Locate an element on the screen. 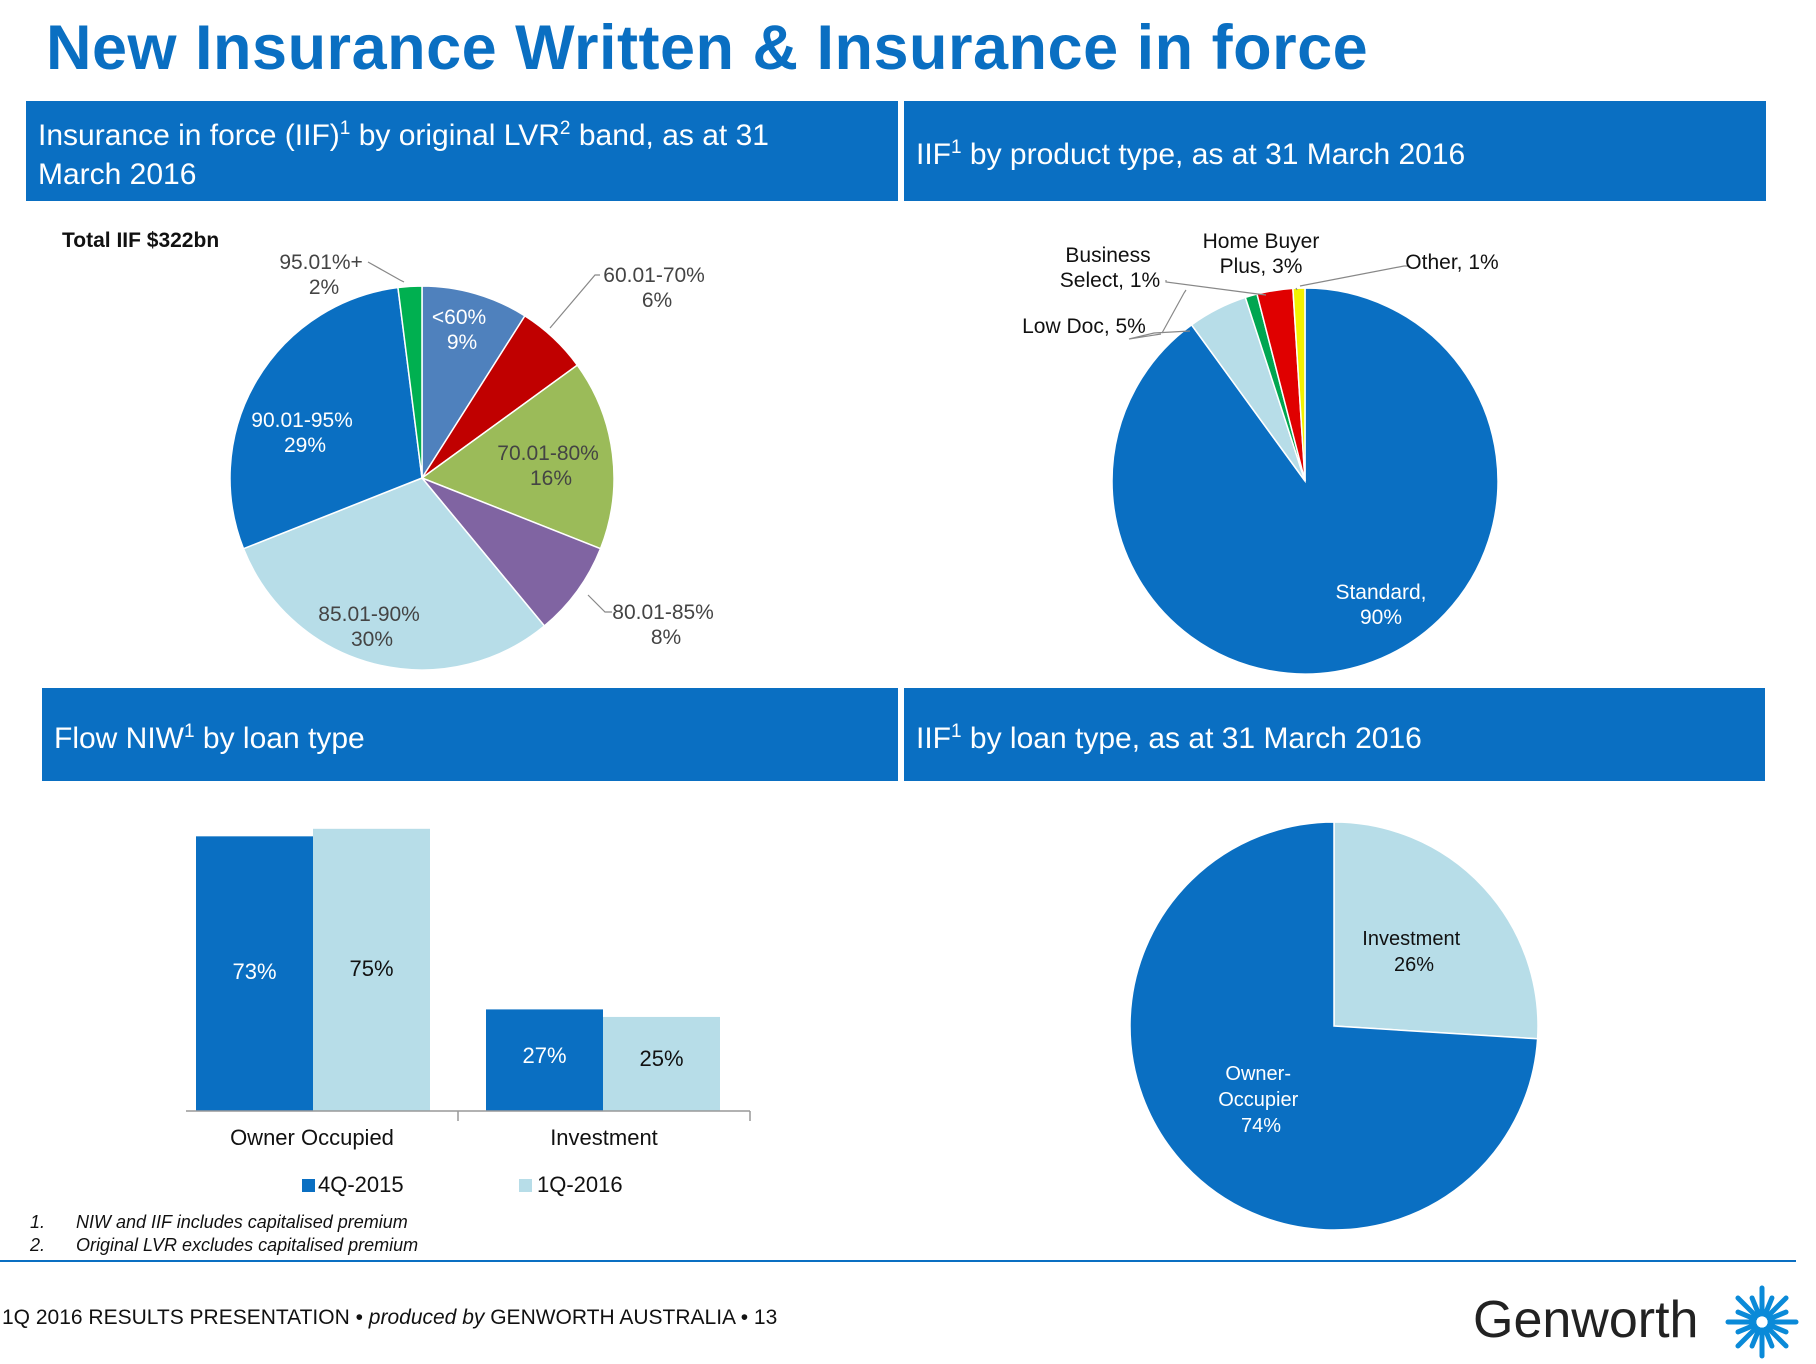 The image size is (1816, 1364). svg-text: 85.01-90% 30% is located at coordinates (371, 627).